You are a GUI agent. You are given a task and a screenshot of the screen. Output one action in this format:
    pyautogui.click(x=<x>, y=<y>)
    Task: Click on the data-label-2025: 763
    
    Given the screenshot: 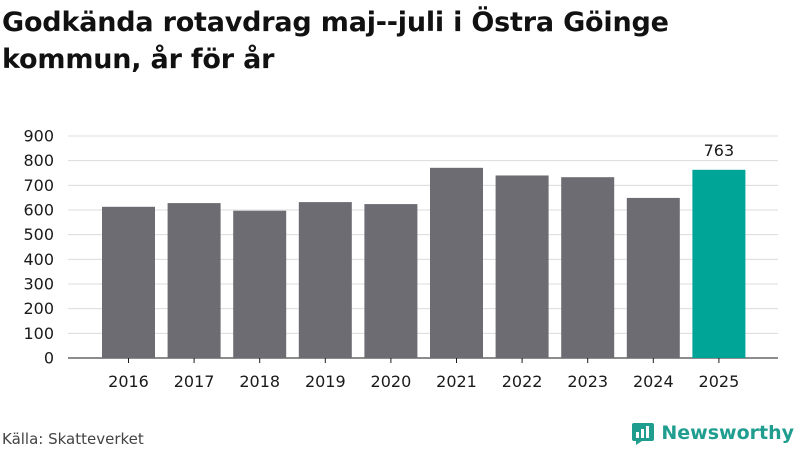 What is the action you would take?
    pyautogui.click(x=719, y=150)
    